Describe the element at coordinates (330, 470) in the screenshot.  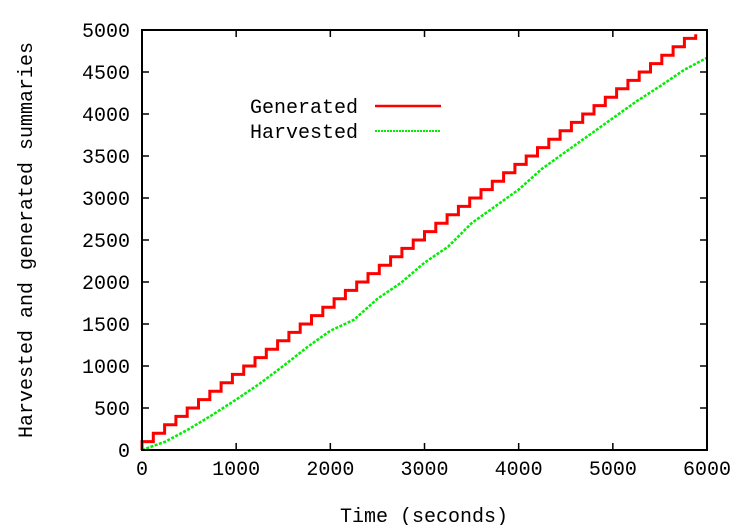
I see `x-tick-label: 2000` at that location.